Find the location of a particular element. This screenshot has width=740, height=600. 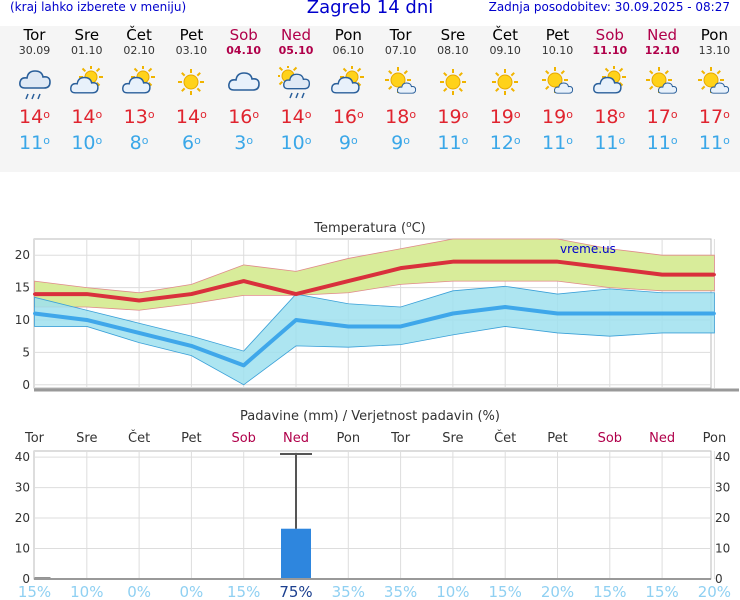

sun-icon is located at coordinates (505, 83).